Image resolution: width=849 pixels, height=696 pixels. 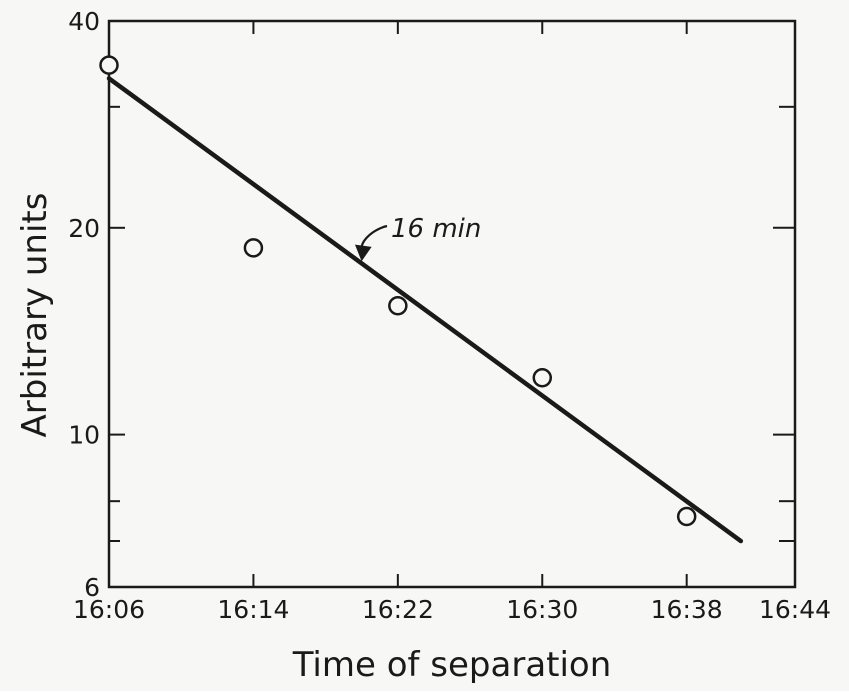 I want to click on y-tick-label-2: 20, so click(x=84, y=228).